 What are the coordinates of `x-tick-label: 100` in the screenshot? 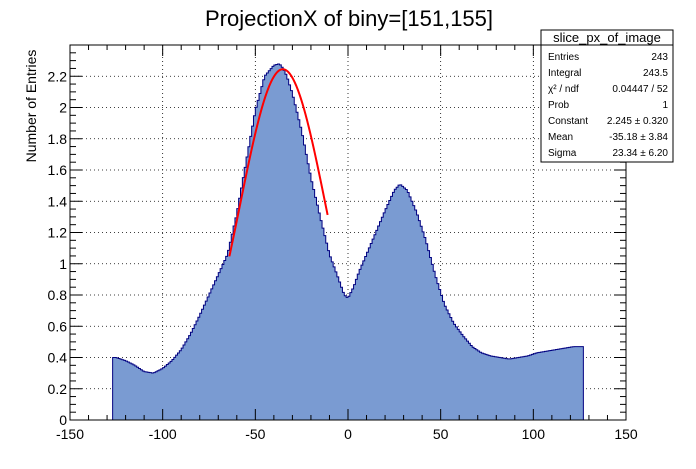 It's located at (534, 434).